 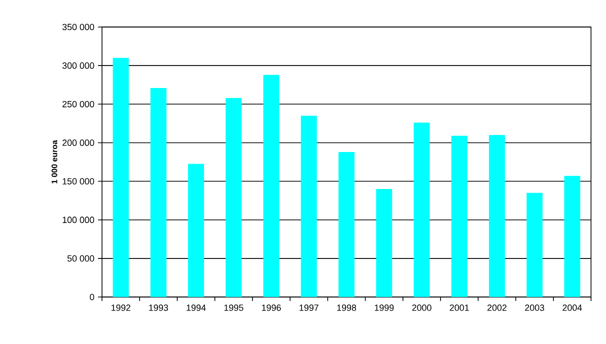 What do you see at coordinates (572, 307) in the screenshot?
I see `x-tick-label: 2004` at bounding box center [572, 307].